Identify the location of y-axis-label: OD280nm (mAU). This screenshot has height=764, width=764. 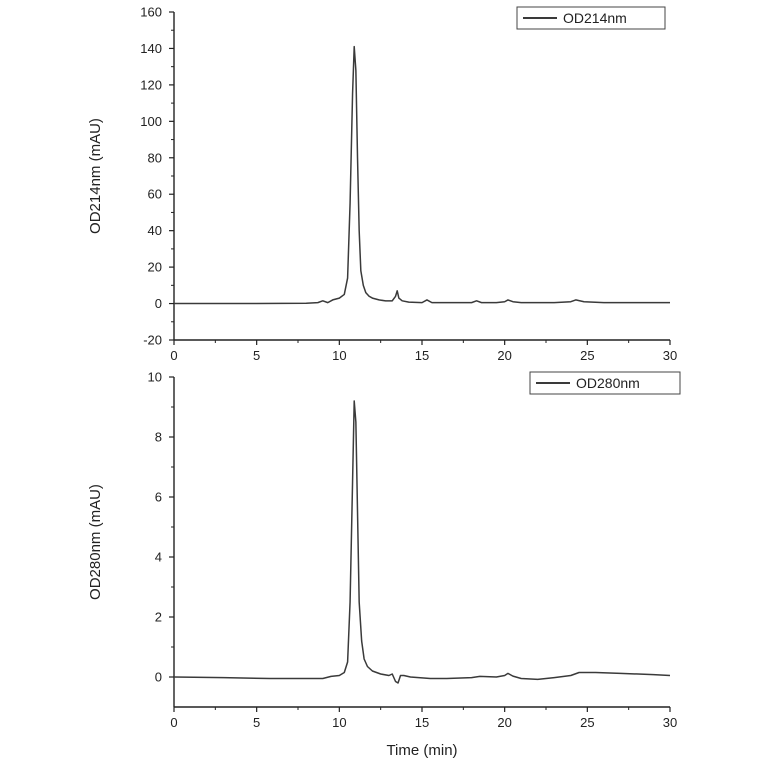
(95, 542).